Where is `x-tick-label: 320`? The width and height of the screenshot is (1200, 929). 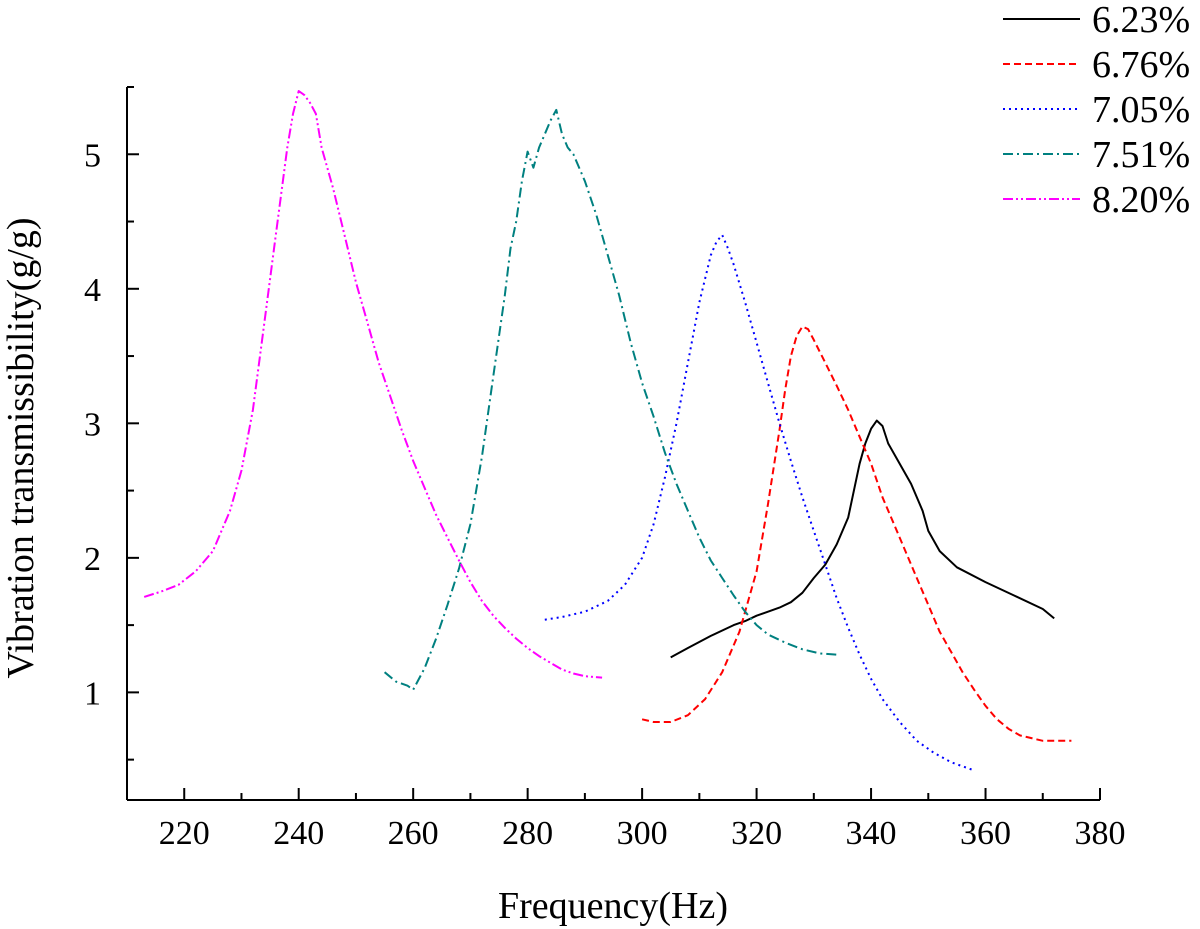
x-tick-label: 320 is located at coordinates (756, 833).